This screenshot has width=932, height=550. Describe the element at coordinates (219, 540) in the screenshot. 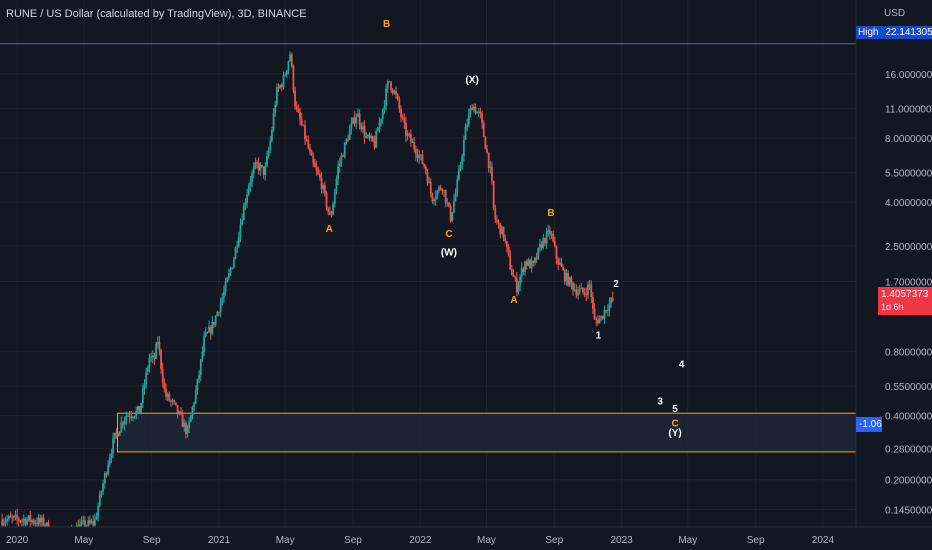

I see `x-tick-label: 2021` at that location.